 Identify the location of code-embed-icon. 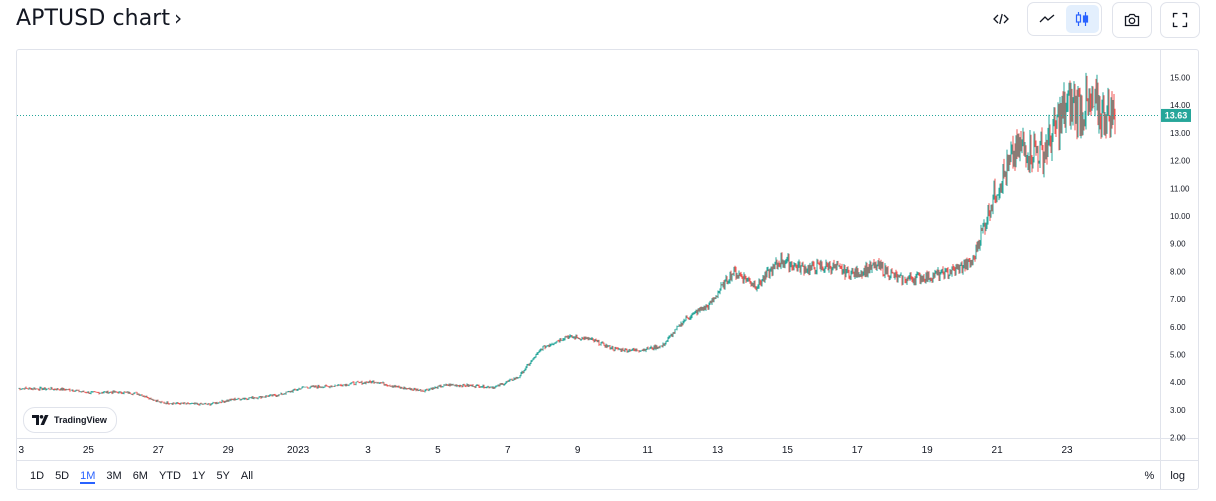
(1001, 19).